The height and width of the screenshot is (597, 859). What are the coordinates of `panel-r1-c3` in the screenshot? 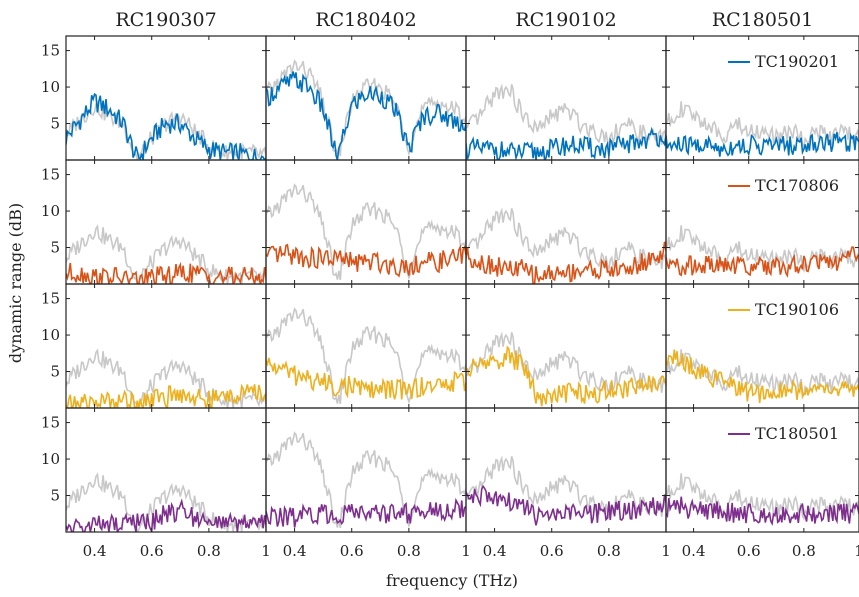 It's located at (566, 98).